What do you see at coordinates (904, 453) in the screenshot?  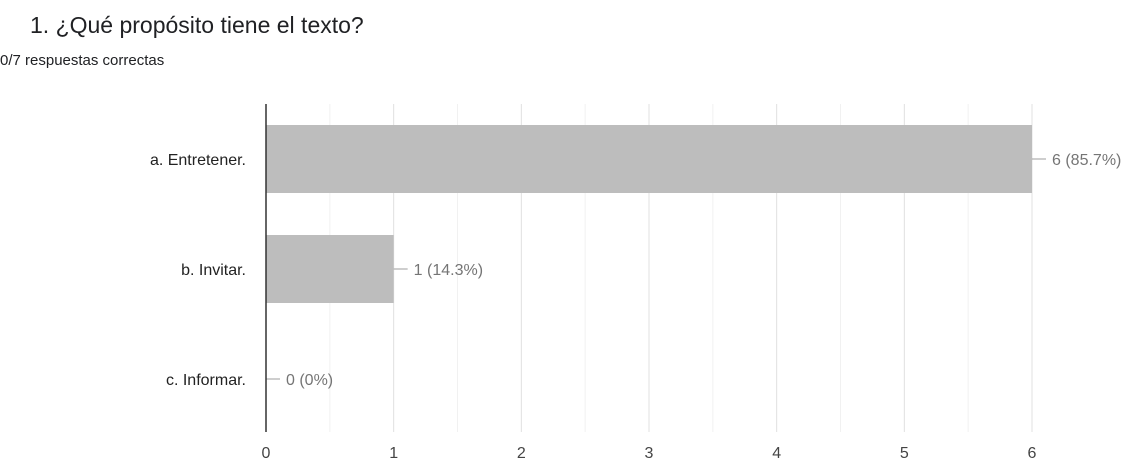 I see `x-tick-label: 5` at bounding box center [904, 453].